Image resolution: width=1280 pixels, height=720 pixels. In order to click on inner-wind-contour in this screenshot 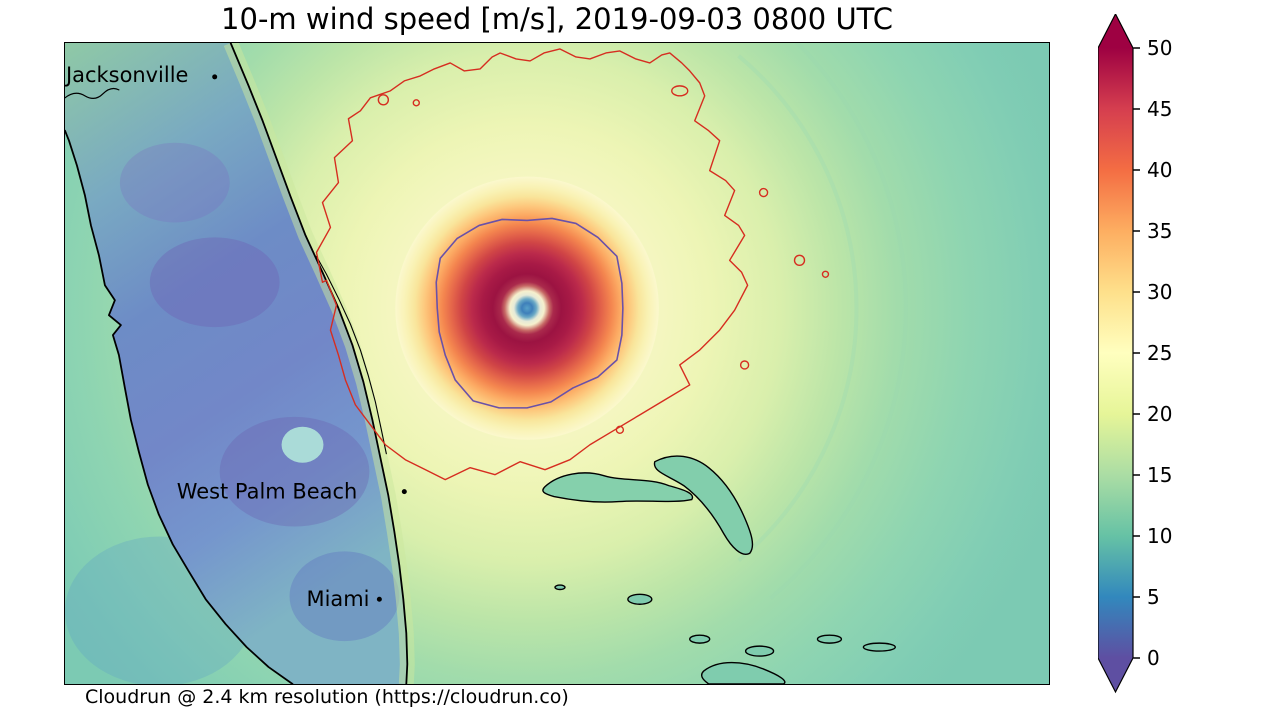, I will do `click(529, 313)`.